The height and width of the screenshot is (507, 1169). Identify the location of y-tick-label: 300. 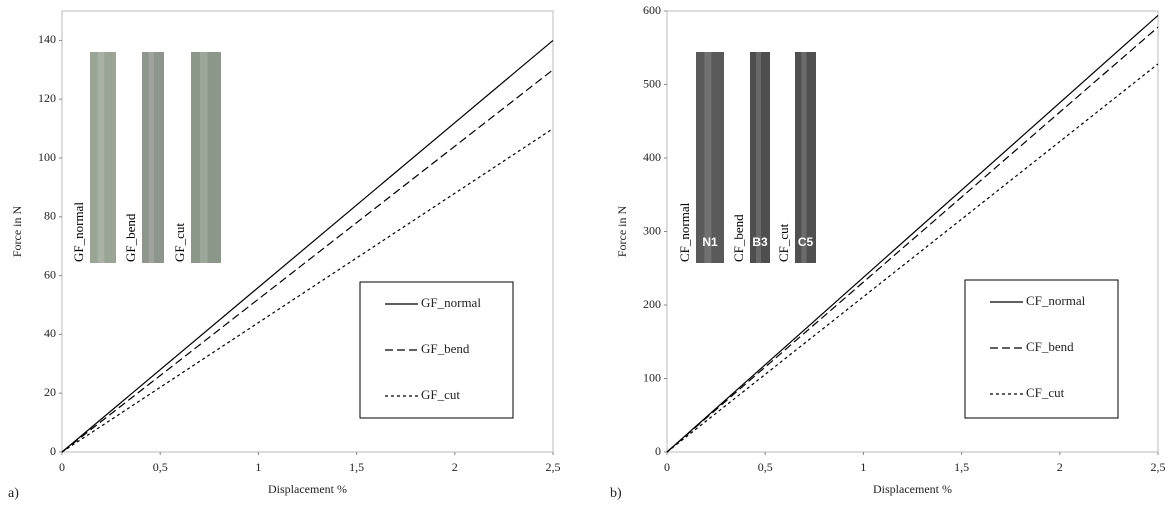
(652, 230).